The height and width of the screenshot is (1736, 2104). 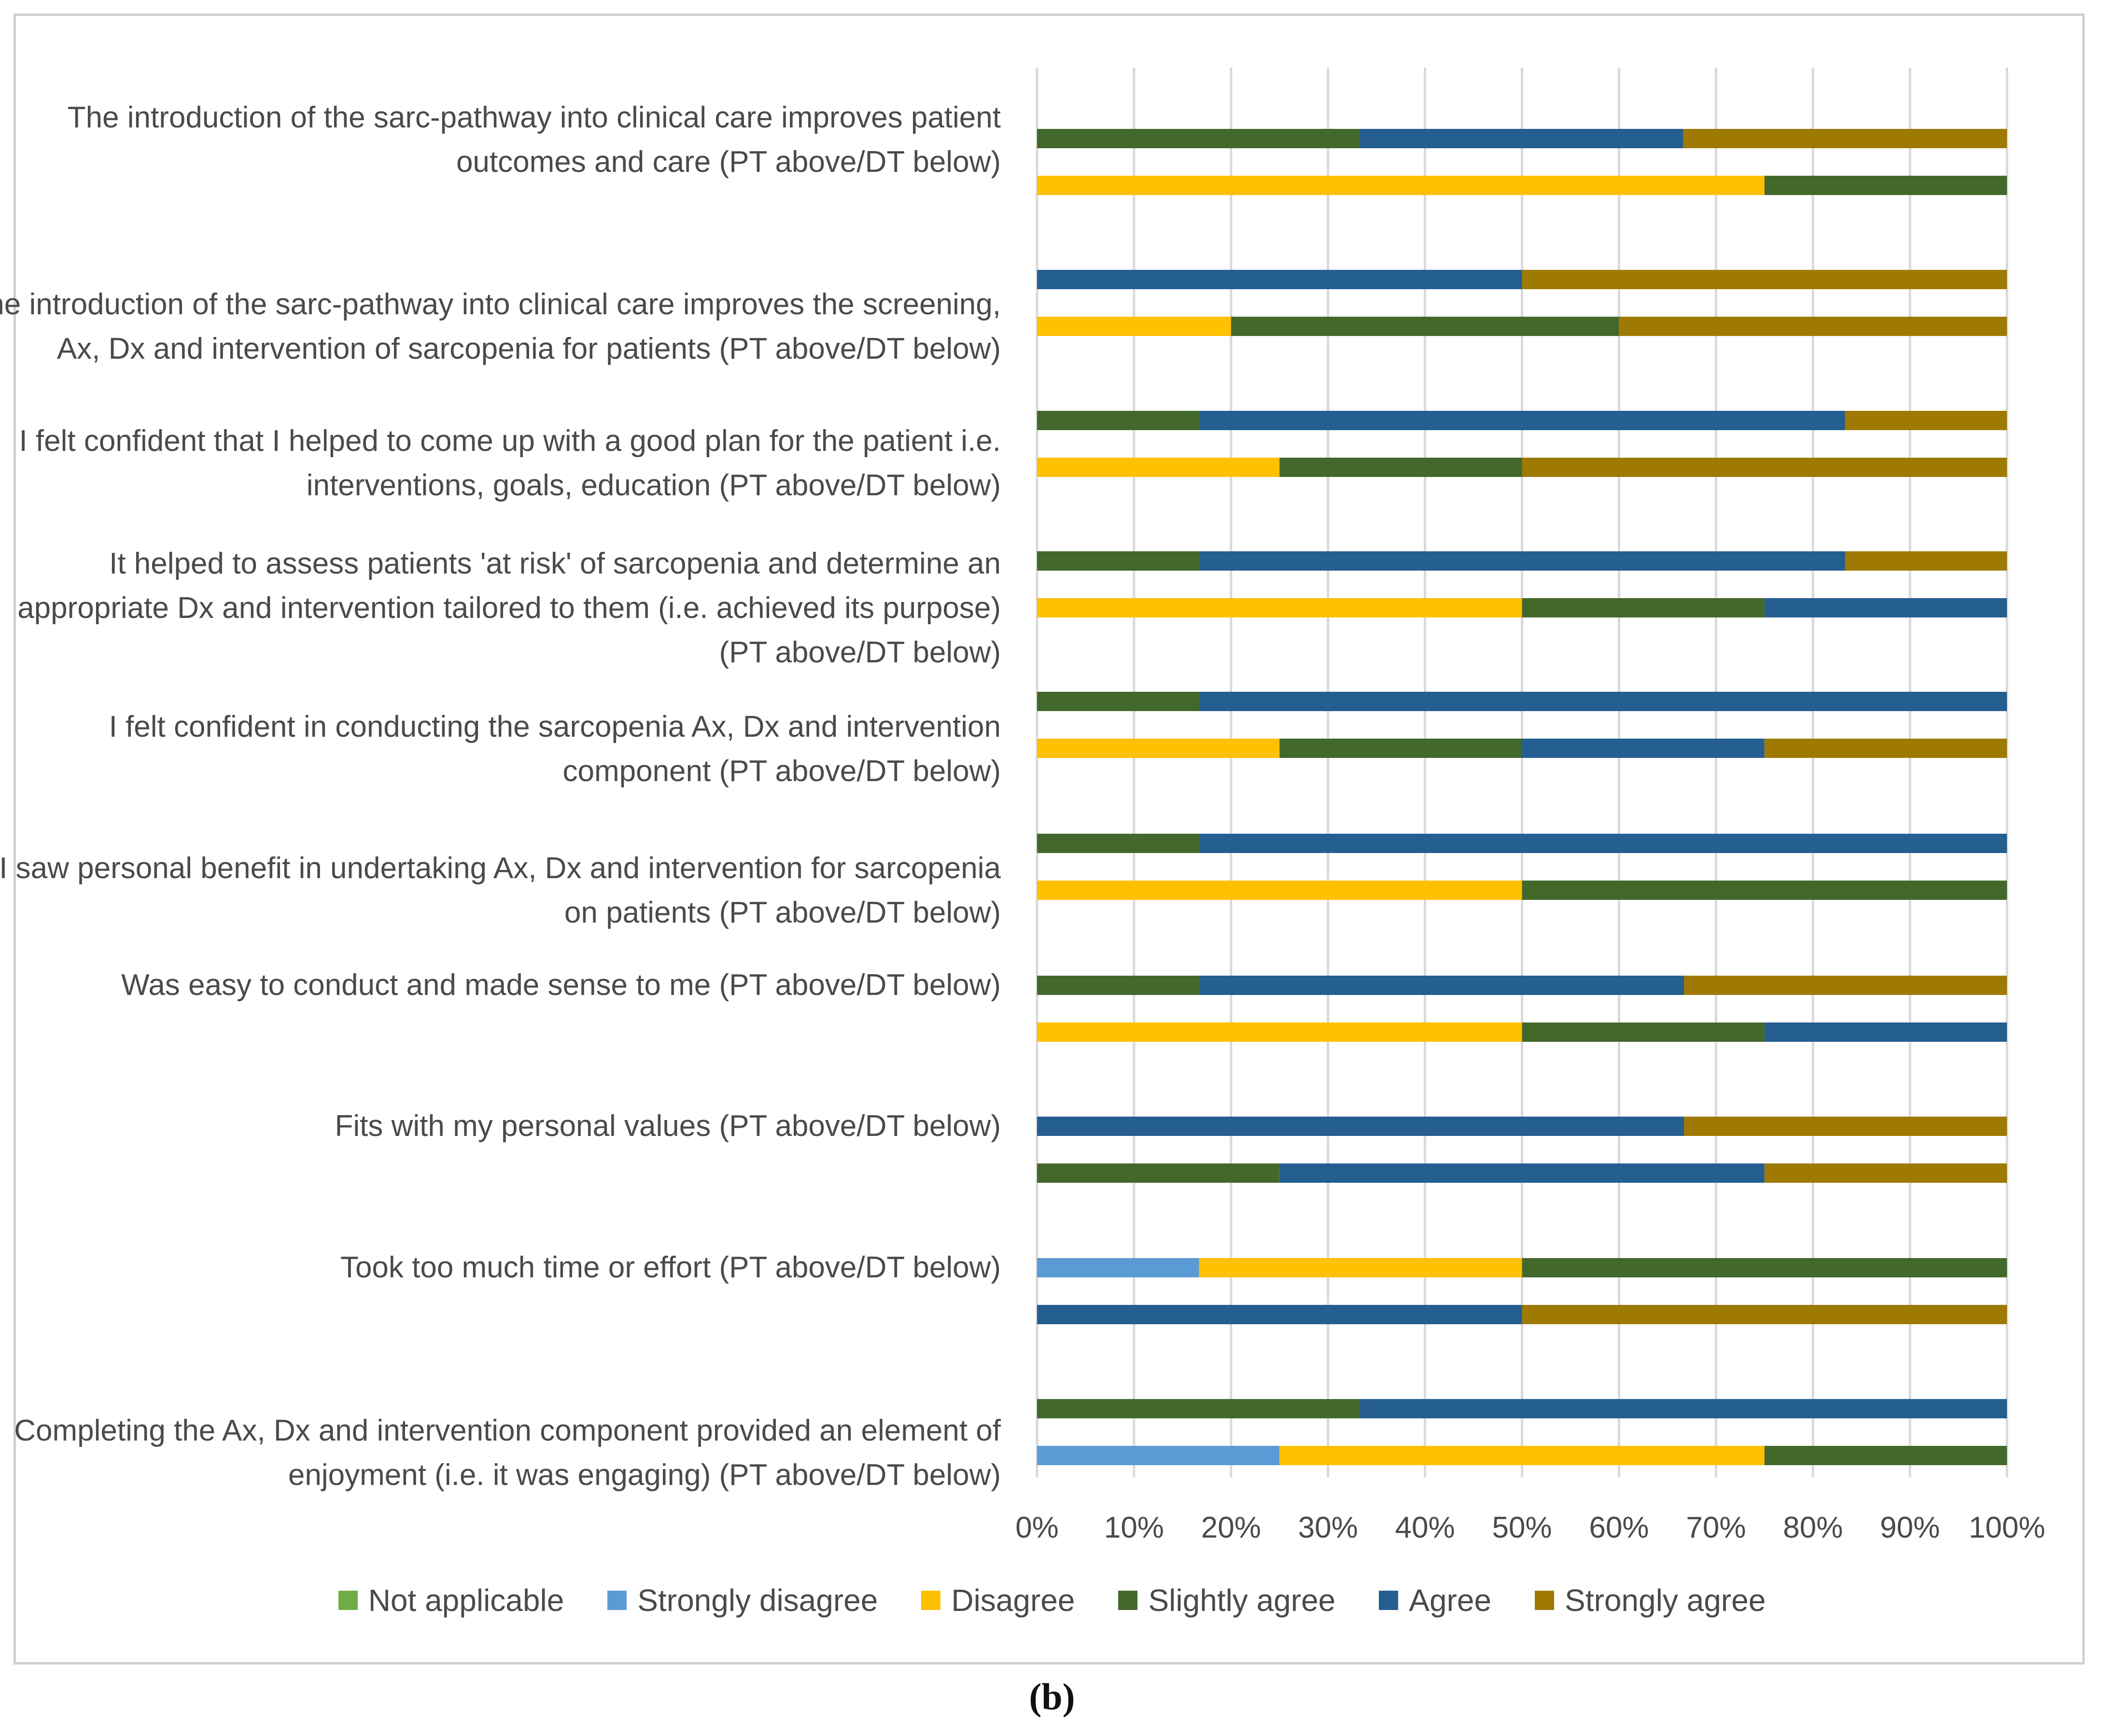 What do you see at coordinates (1425, 1528) in the screenshot?
I see `x-tick-label: 40%` at bounding box center [1425, 1528].